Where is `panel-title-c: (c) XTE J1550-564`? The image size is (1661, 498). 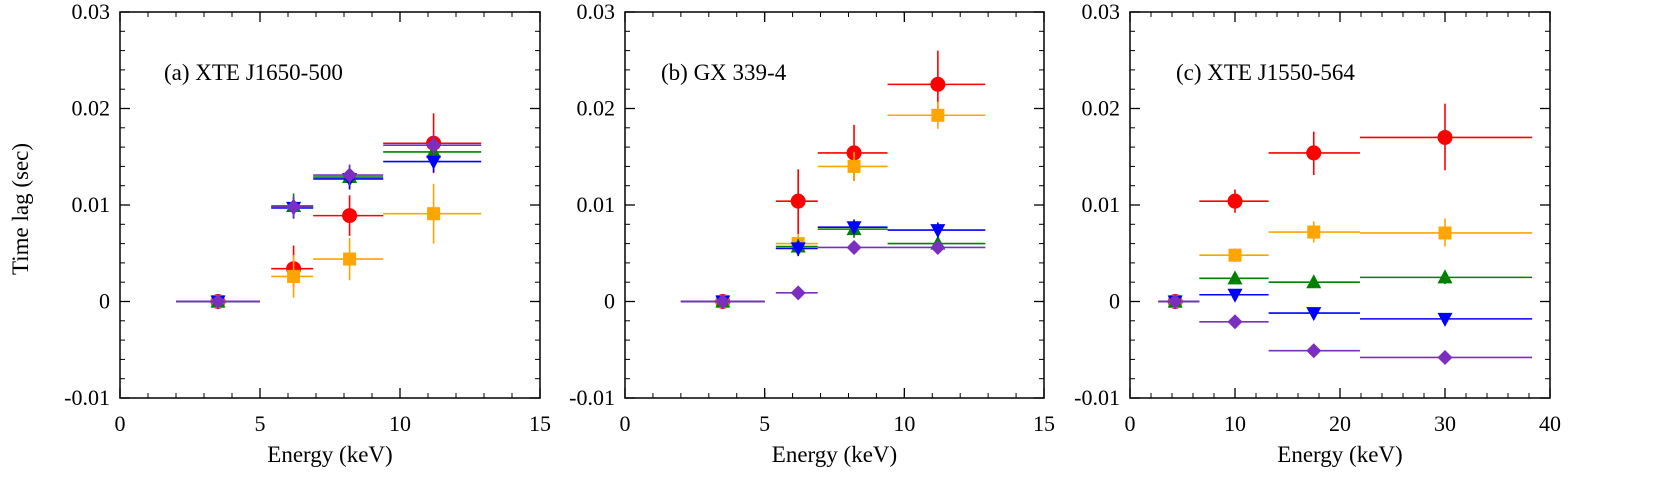
panel-title-c: (c) XTE J1550-564 is located at coordinates (1265, 72).